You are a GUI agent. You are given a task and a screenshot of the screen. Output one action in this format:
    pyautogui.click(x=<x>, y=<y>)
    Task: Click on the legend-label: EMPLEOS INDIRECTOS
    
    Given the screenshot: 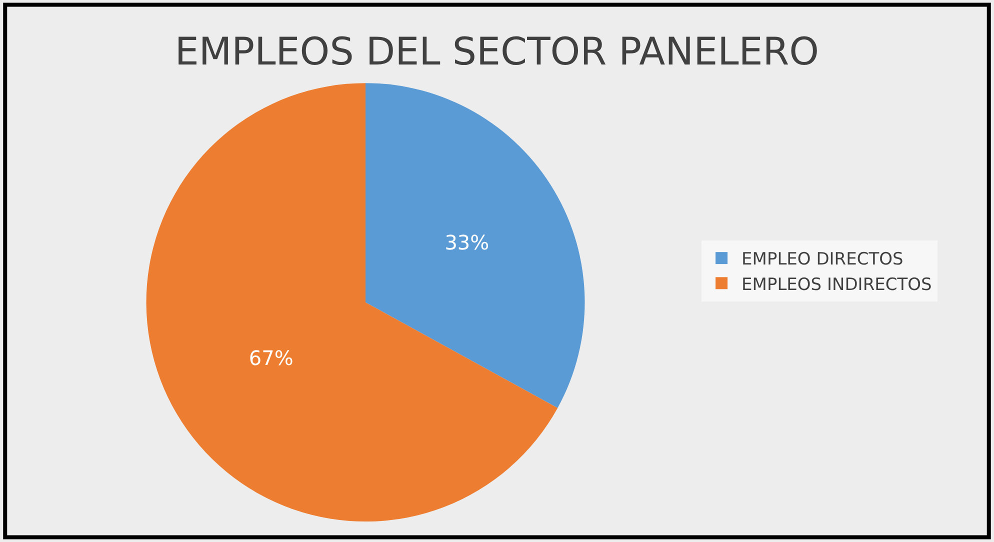 What is the action you would take?
    pyautogui.click(x=837, y=284)
    